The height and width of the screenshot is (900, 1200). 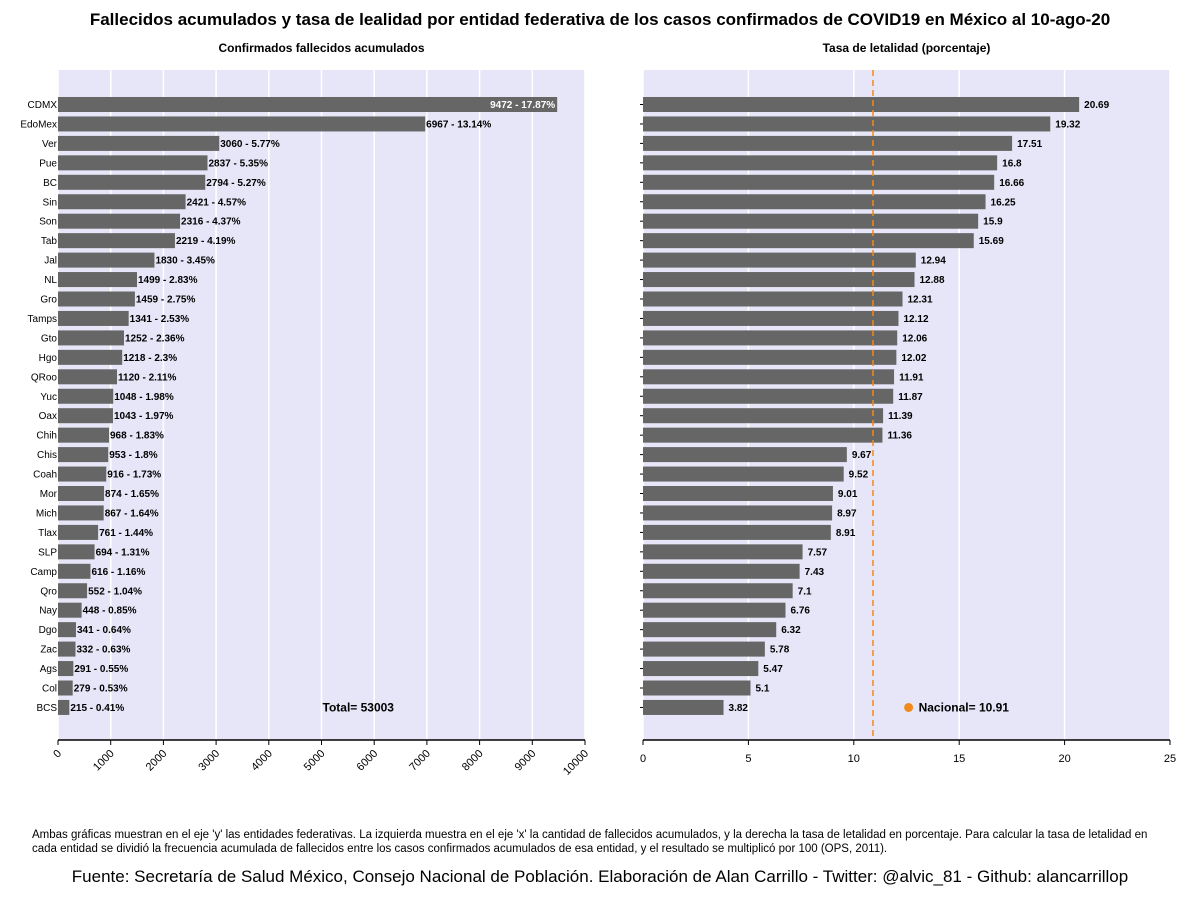 I want to click on lethality-x-tick-label: 15, so click(x=959, y=759).